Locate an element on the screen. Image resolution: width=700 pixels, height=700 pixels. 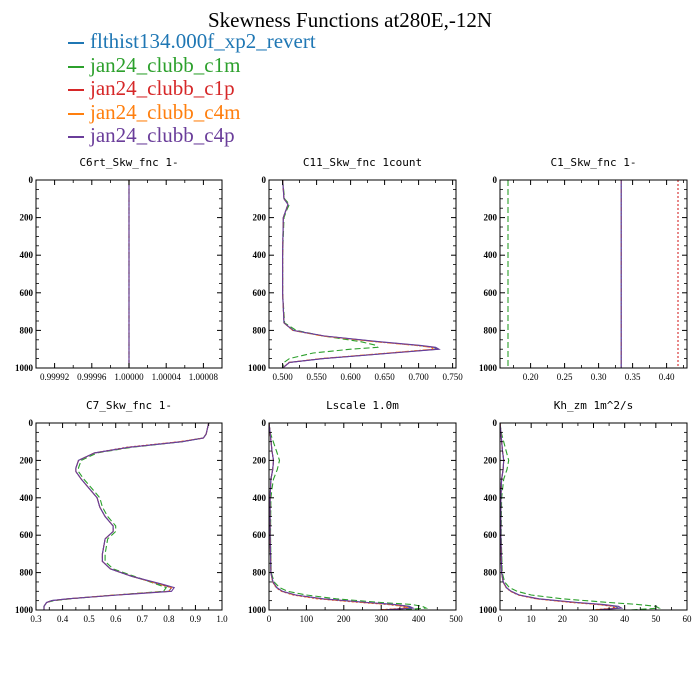
x-tick-label: 30 is located at coordinates (594, 619).